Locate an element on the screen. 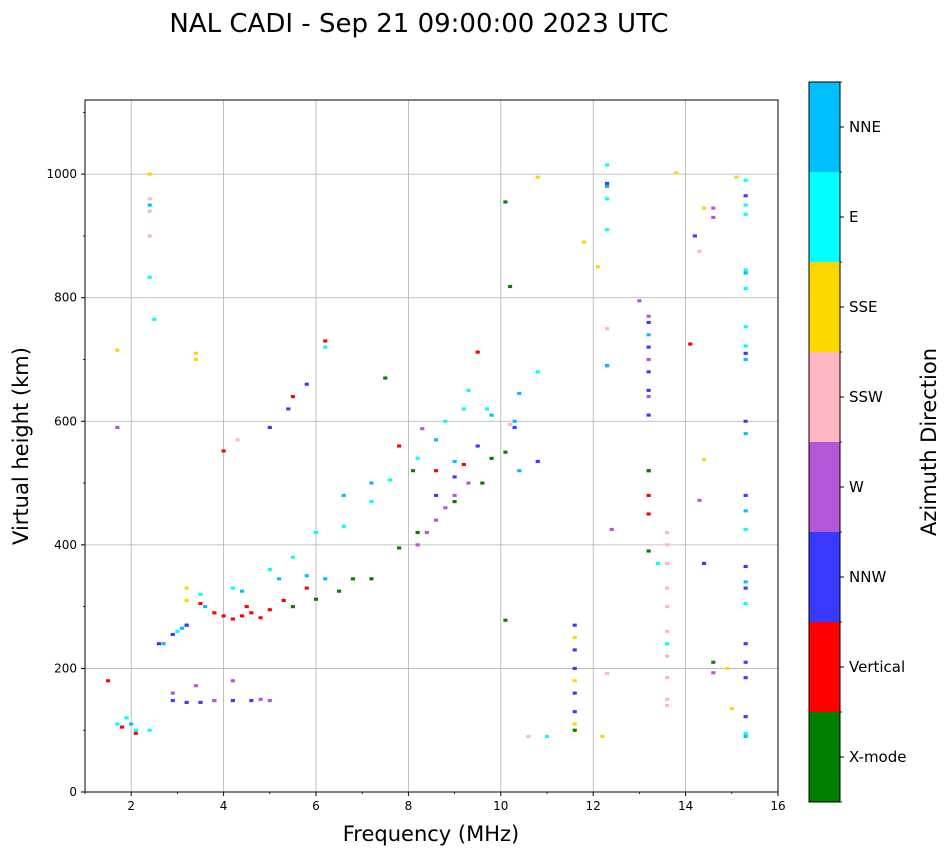 This screenshot has width=951, height=856. x-tick-label: 16 is located at coordinates (777, 806).